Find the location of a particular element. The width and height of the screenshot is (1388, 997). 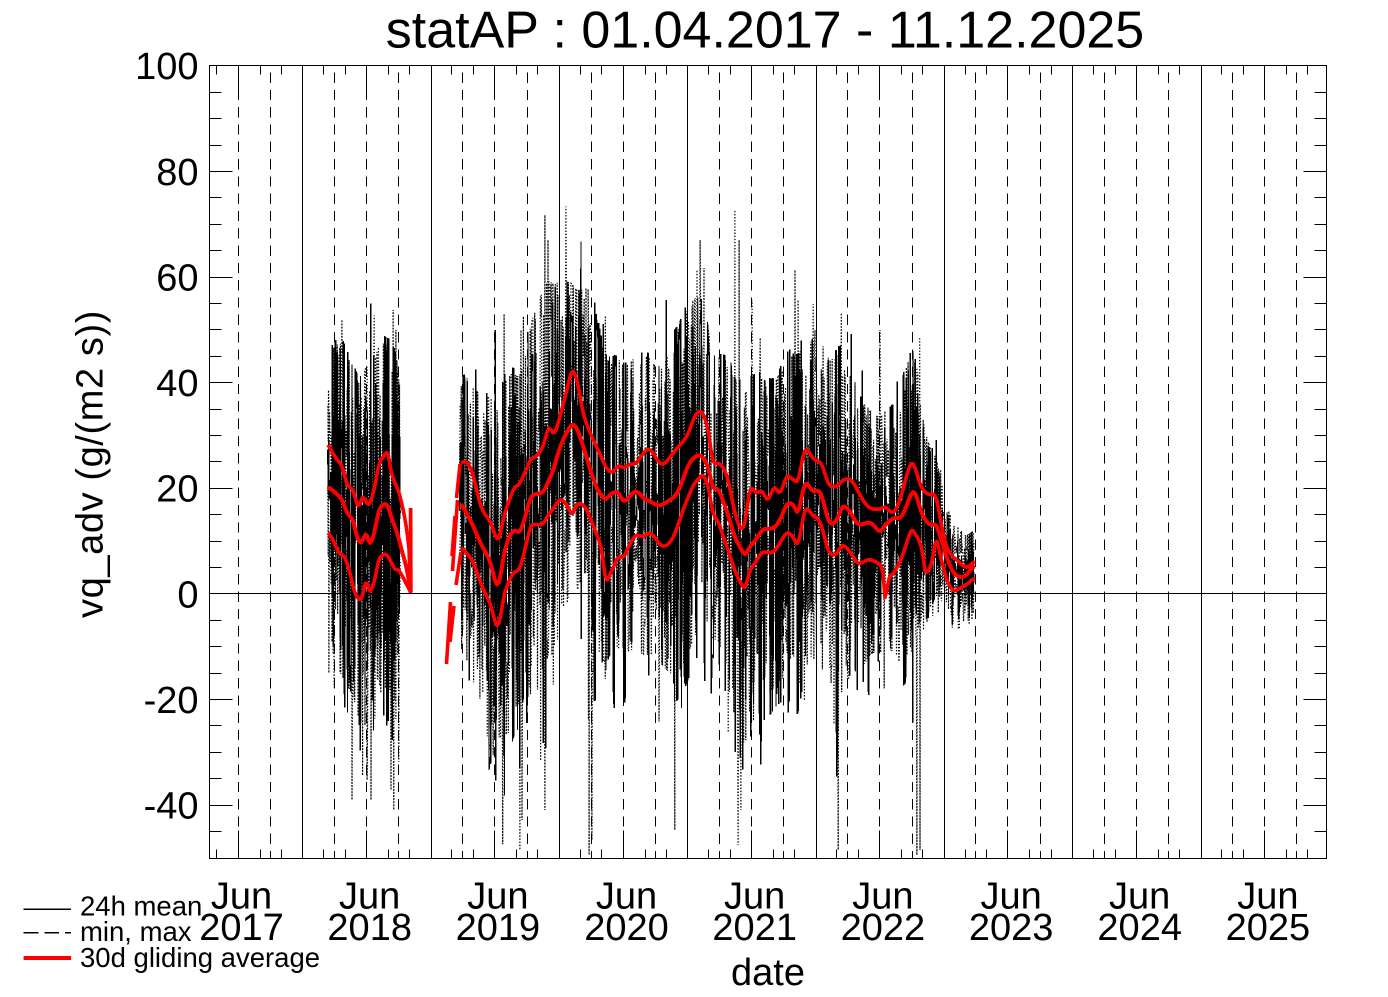

svg-text: 2017 is located at coordinates (241, 928).